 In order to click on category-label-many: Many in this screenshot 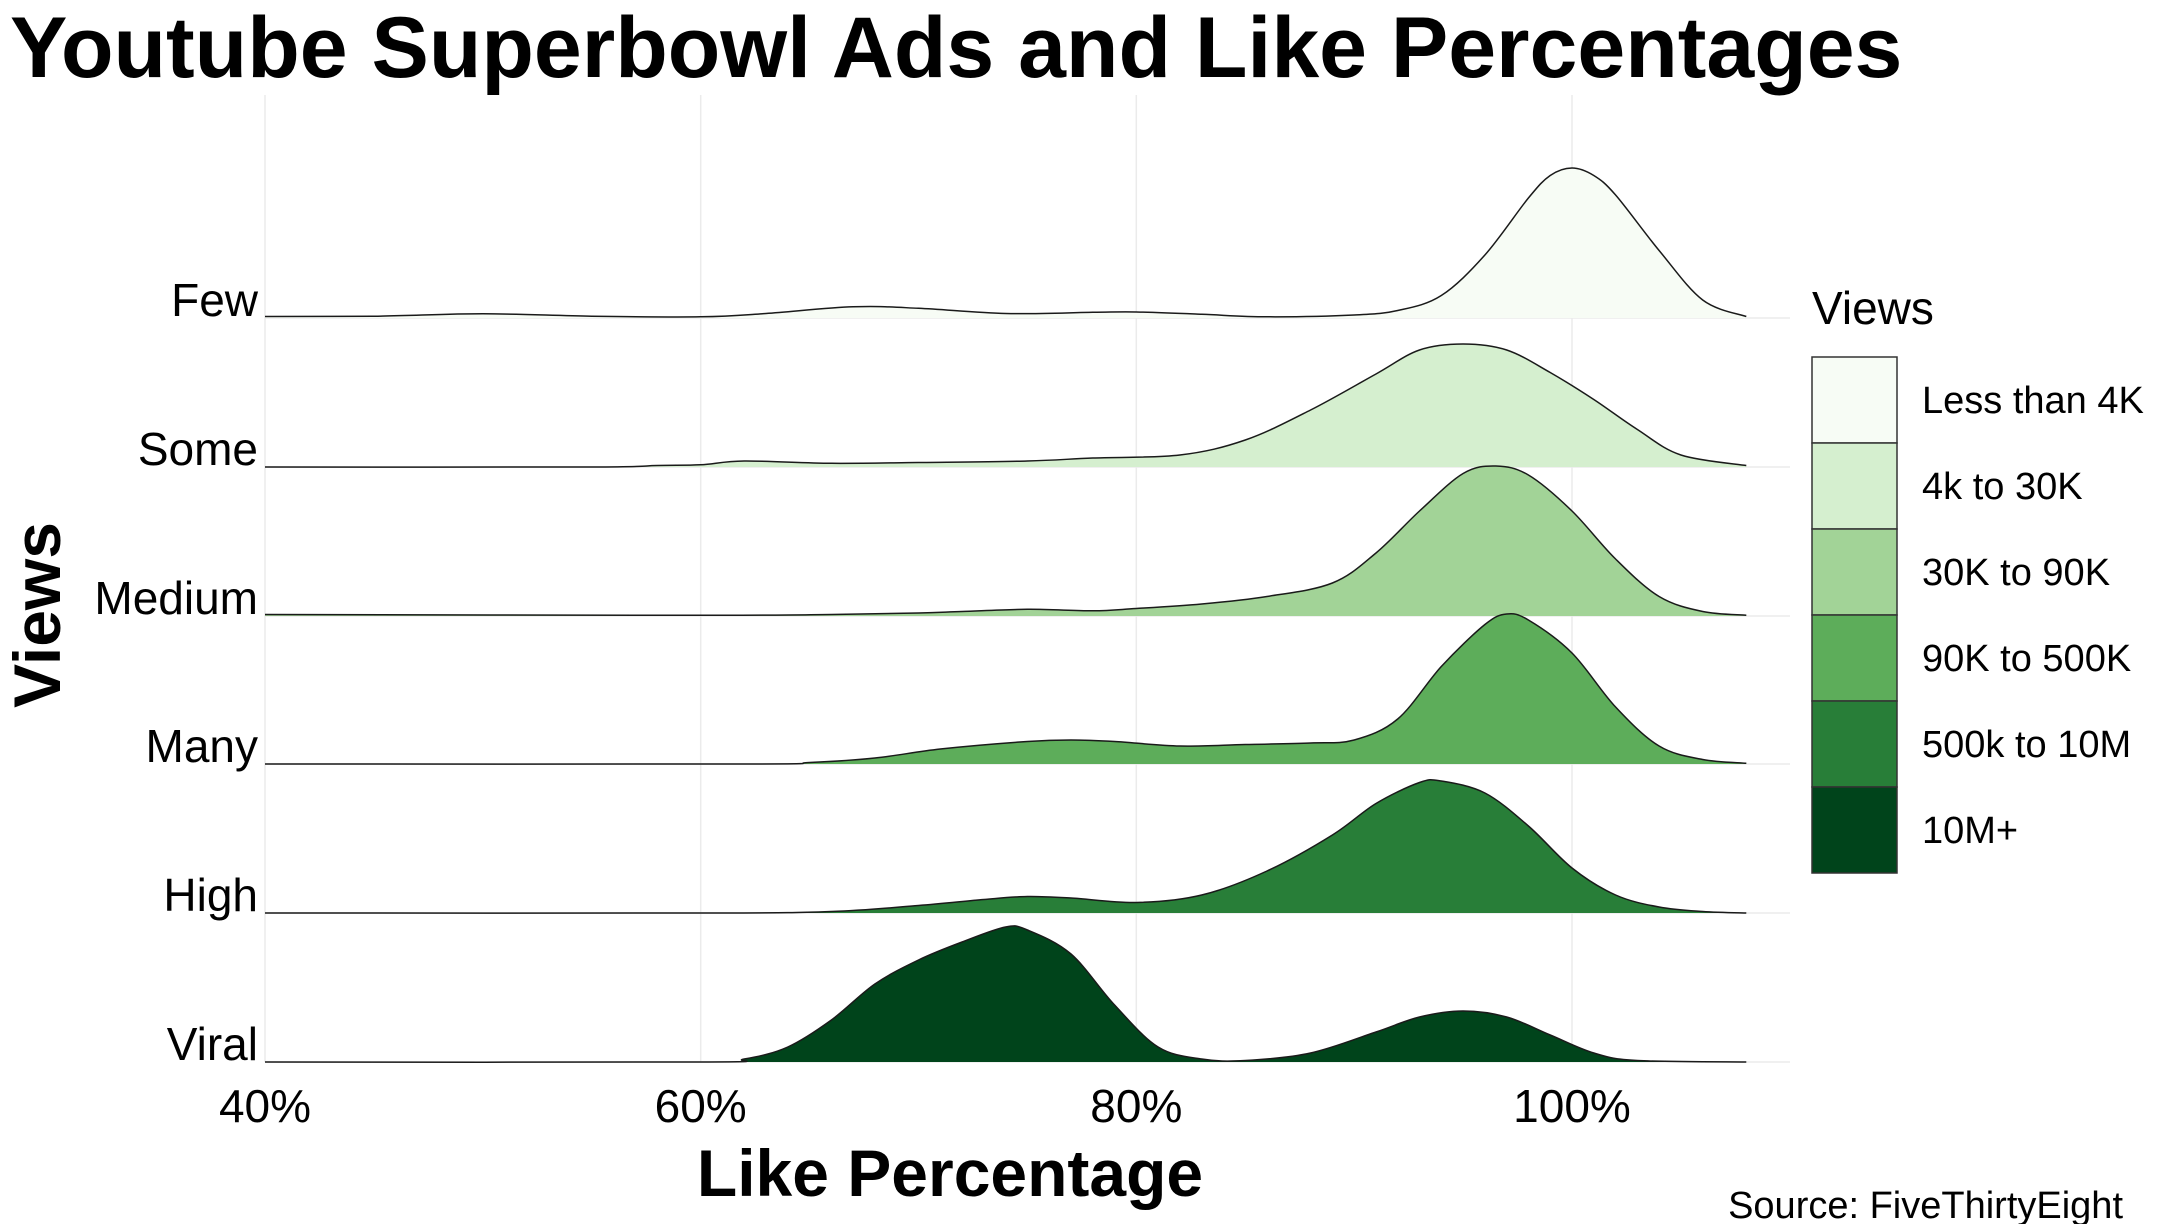, I will do `click(202, 746)`.